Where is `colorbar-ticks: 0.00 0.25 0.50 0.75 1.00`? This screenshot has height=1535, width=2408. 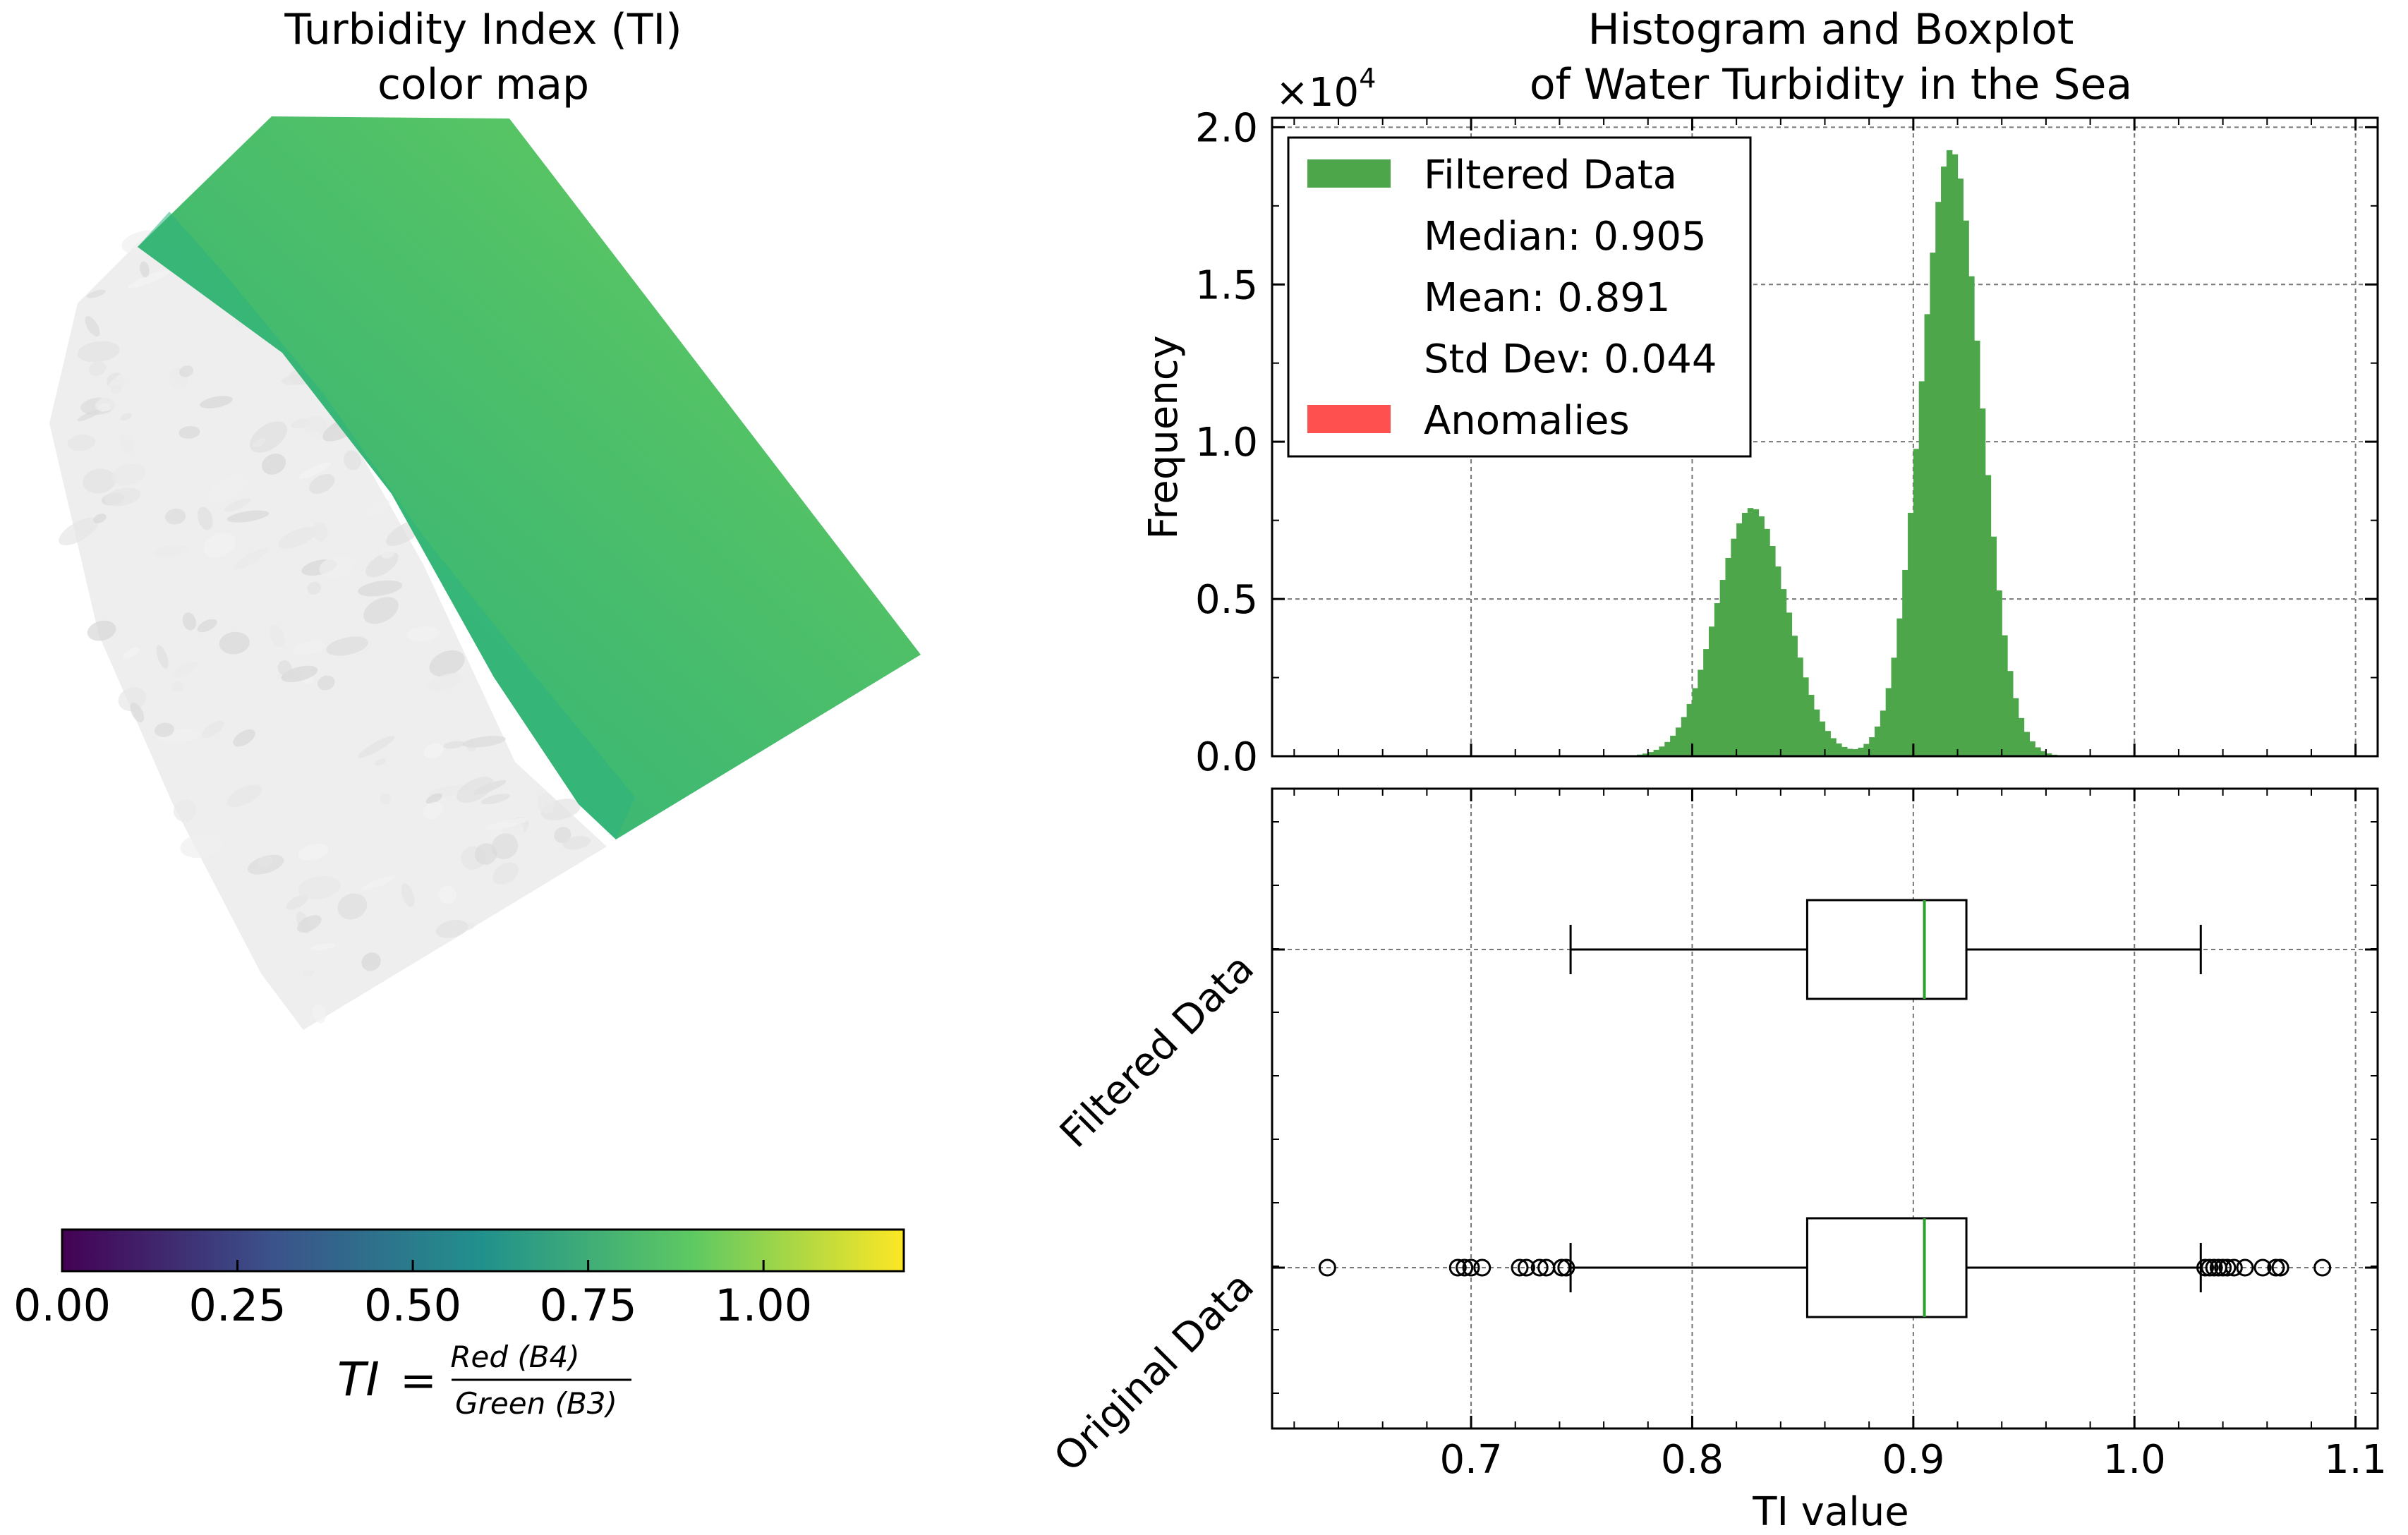 colorbar-ticks: 0.00 0.25 0.50 0.75 1.00 is located at coordinates (412, 1295).